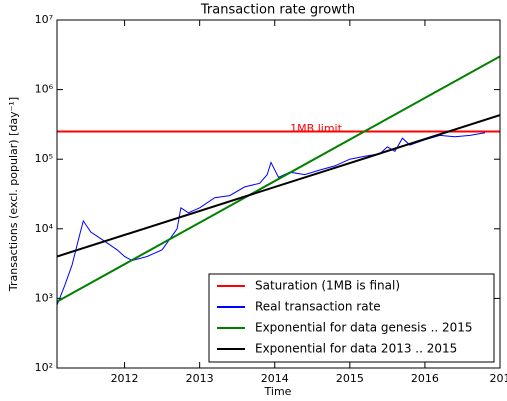 Image resolution: width=507 pixels, height=401 pixels. I want to click on x-tick-label: 2016, so click(425, 378).